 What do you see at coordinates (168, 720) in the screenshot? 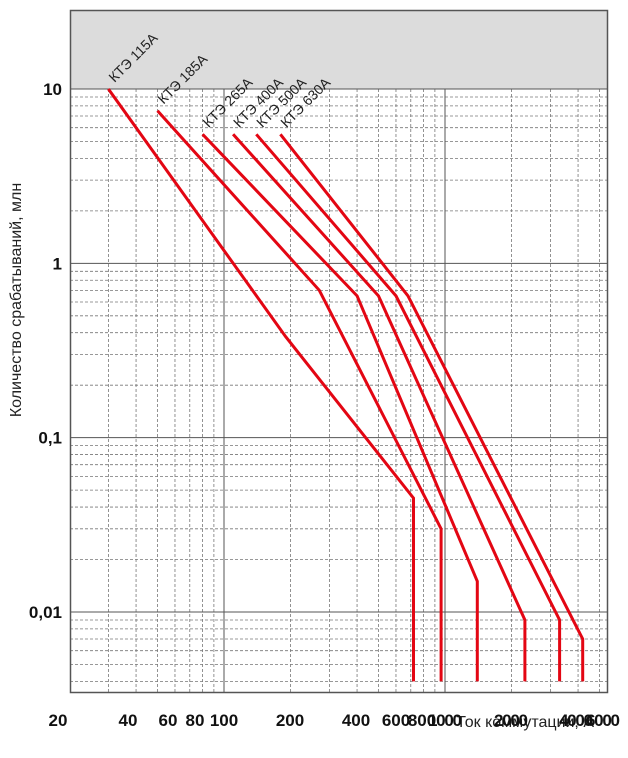
I see `x-tick-label: 60` at bounding box center [168, 720].